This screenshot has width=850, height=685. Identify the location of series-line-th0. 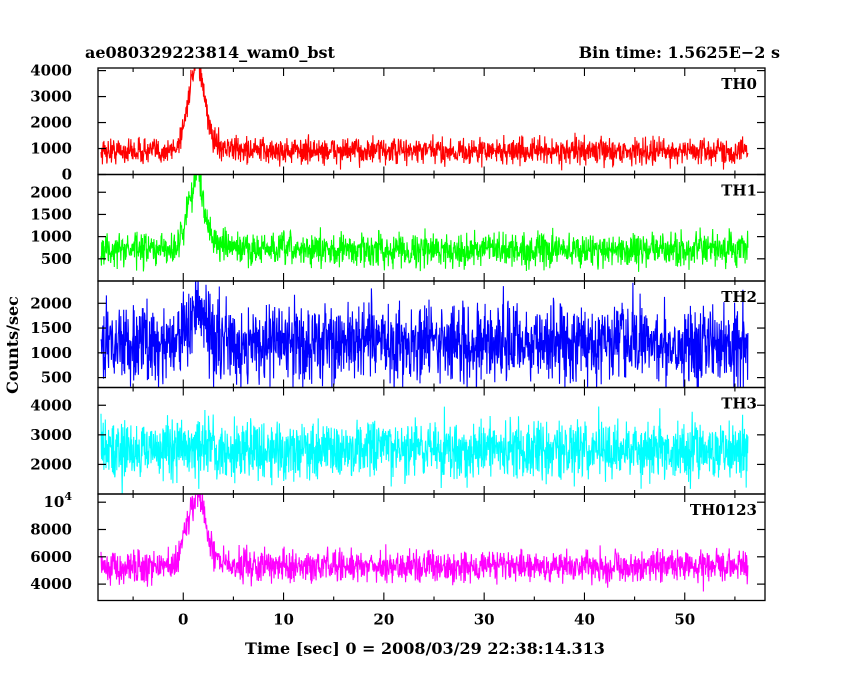
(424, 119).